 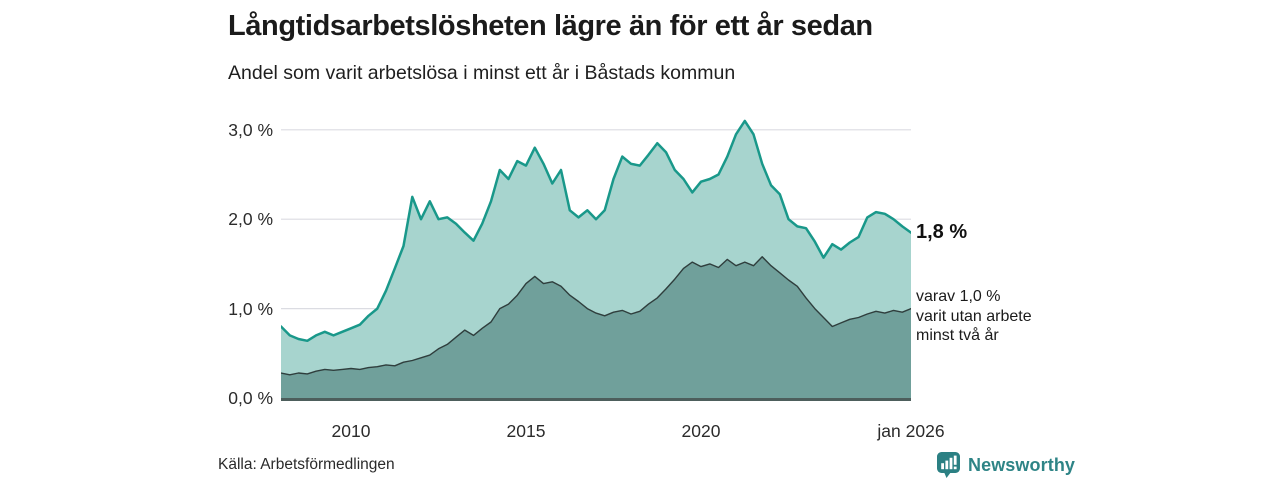 I want to click on x-axis-tick-label: 2015, so click(x=526, y=431).